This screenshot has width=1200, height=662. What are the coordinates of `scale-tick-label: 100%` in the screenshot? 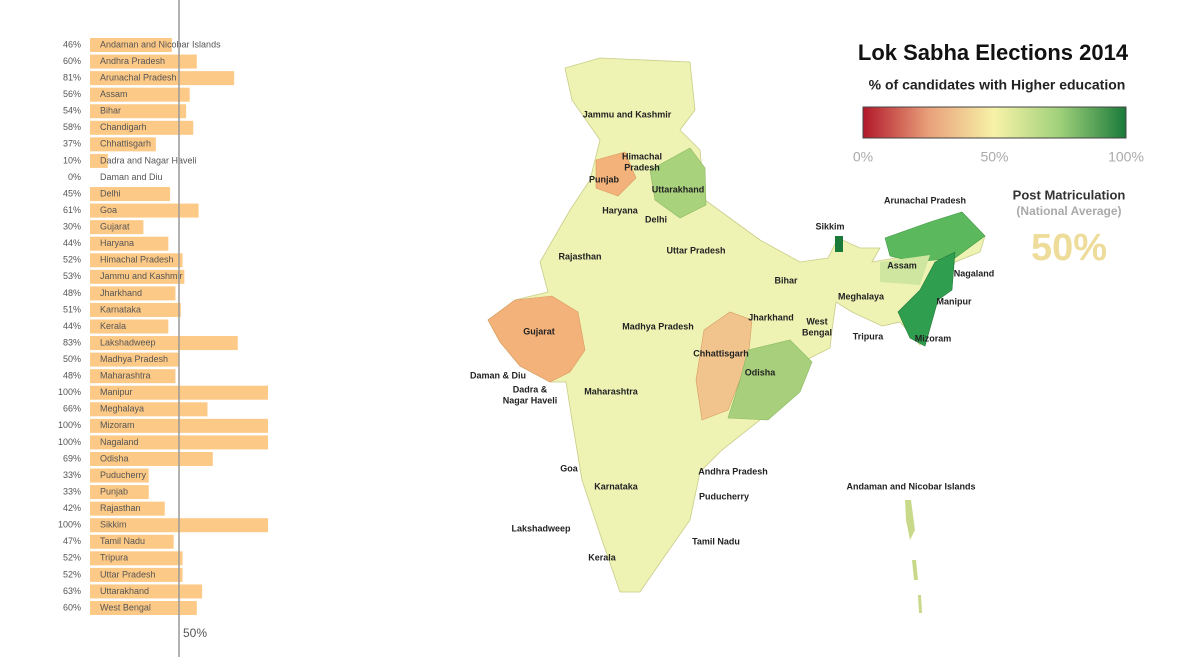 It's located at (1126, 157).